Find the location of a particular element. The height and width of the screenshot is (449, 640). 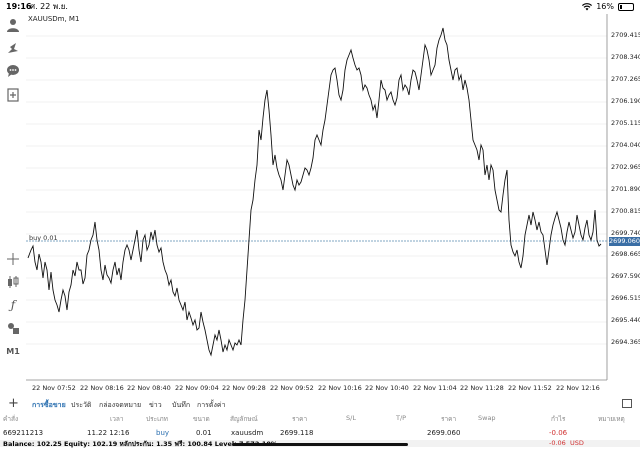

price-label: 2707.265 is located at coordinates (625, 79).